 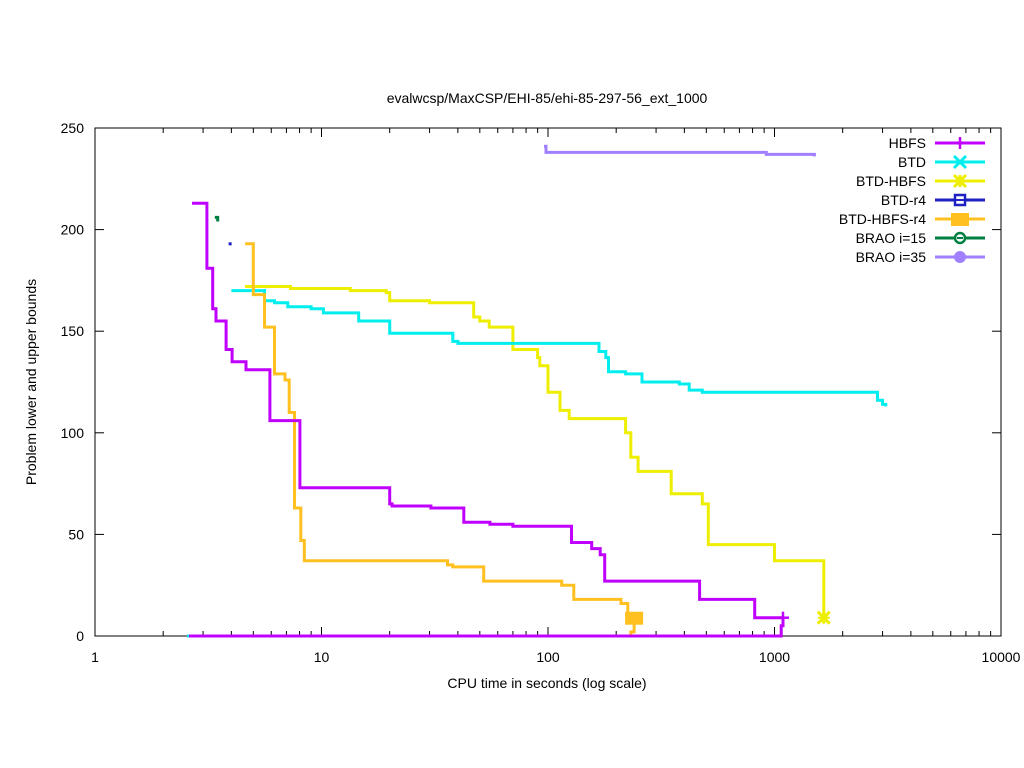 I want to click on upper-bound-point, so click(x=230, y=244).